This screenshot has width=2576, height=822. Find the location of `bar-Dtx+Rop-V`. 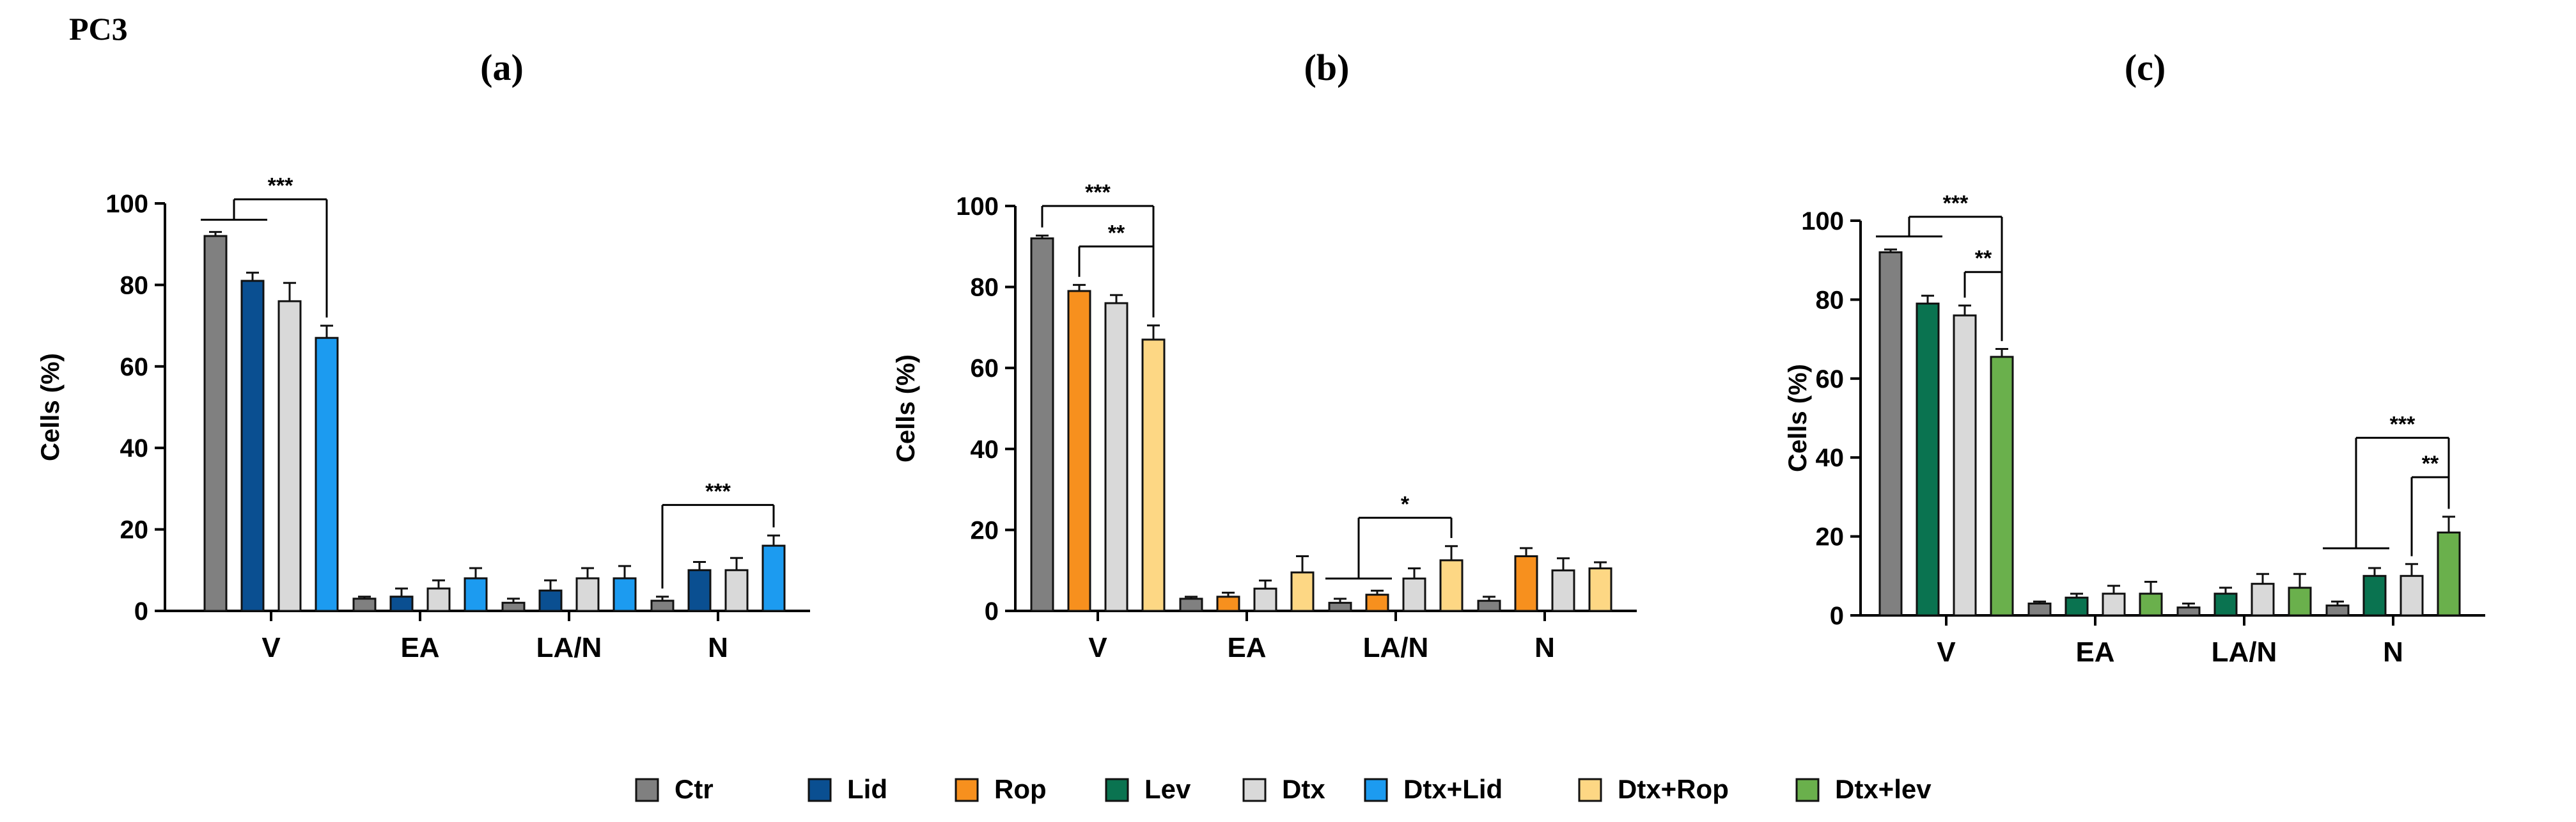

bar-Dtx+Rop-V is located at coordinates (1153, 475).